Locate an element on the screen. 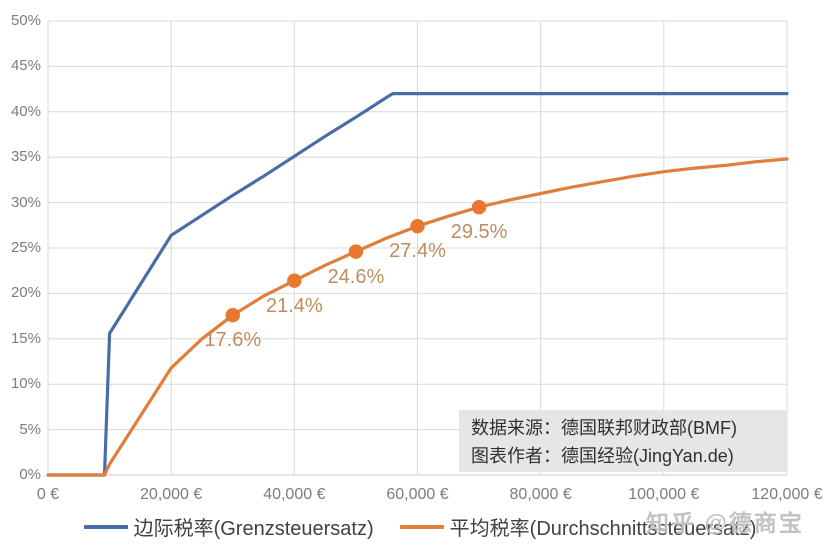 The width and height of the screenshot is (840, 556). y-axis-tick-label: 20% is located at coordinates (25, 293).